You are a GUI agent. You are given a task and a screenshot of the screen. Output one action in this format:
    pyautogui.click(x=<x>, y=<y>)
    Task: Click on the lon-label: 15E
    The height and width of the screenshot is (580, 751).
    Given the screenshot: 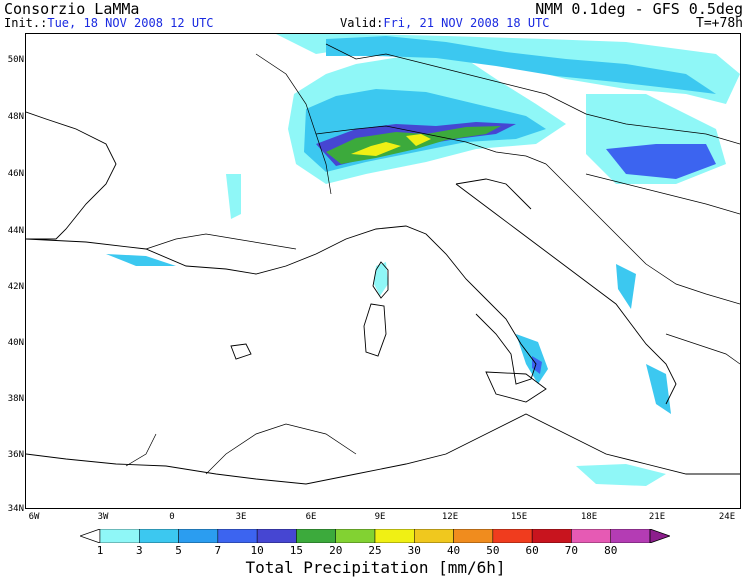 What is the action you would take?
    pyautogui.click(x=519, y=517)
    